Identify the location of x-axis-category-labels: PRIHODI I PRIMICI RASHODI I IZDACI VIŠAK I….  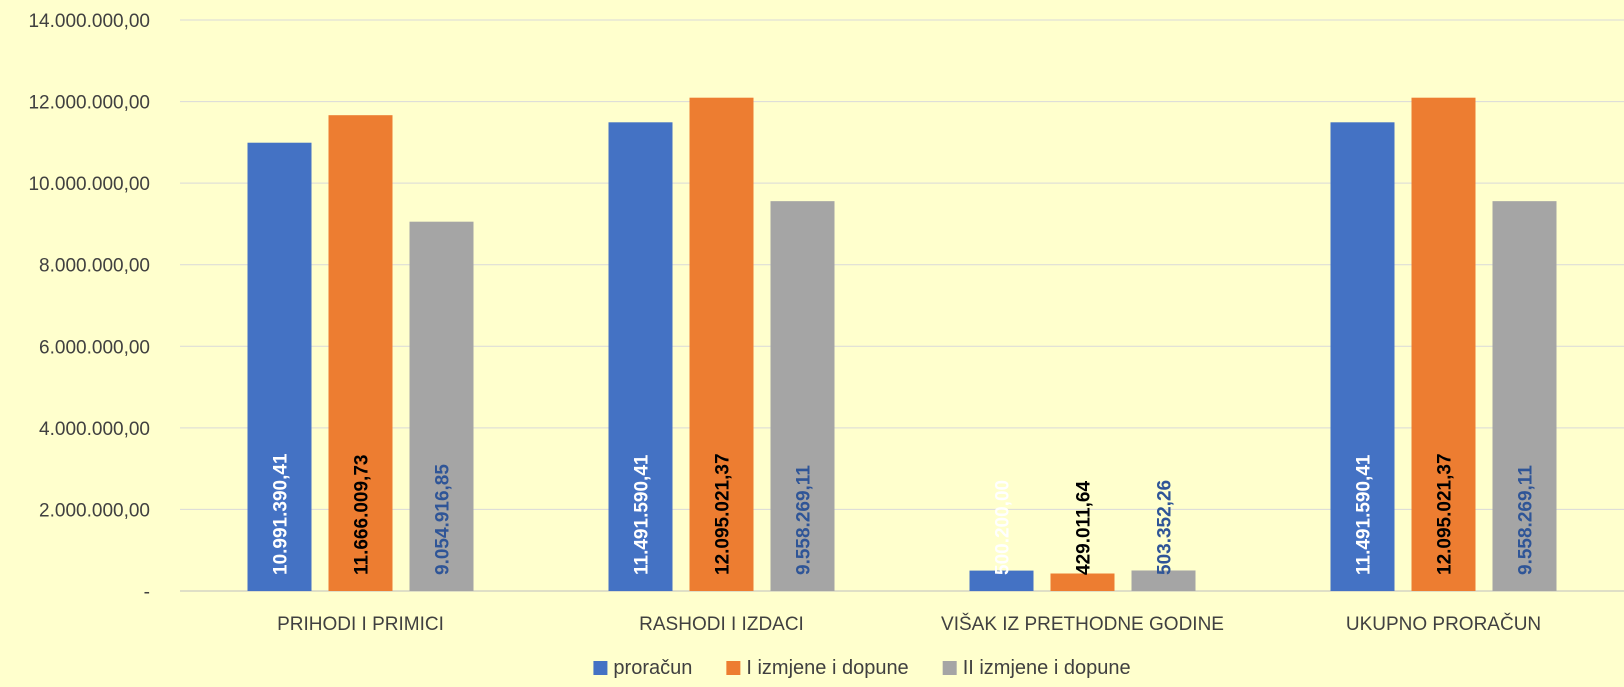
(909, 624).